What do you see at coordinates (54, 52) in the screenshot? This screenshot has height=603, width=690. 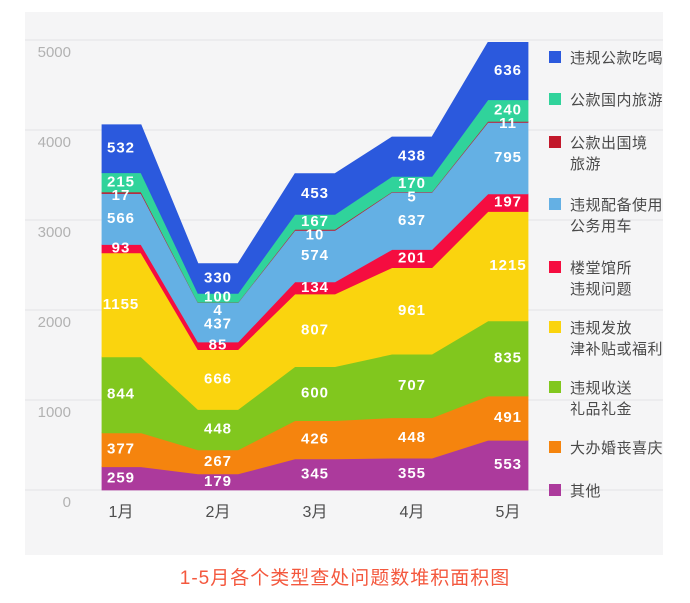 I see `y-axis-tick-label: 5000` at bounding box center [54, 52].